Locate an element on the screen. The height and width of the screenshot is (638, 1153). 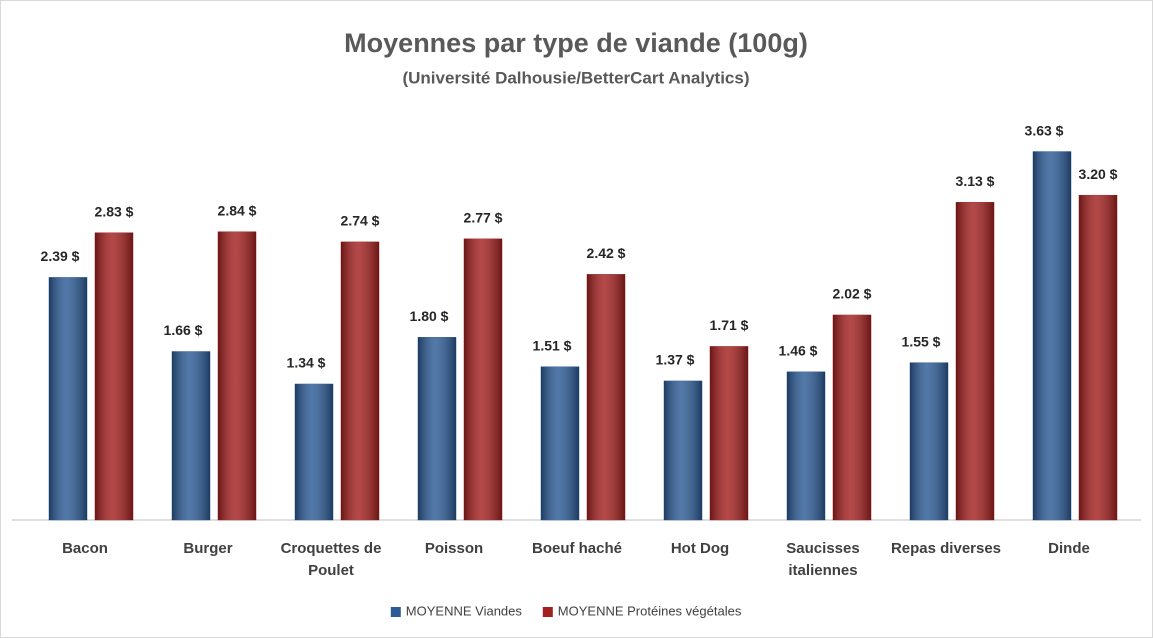
data-label: 1.37 $ is located at coordinates (675, 360).